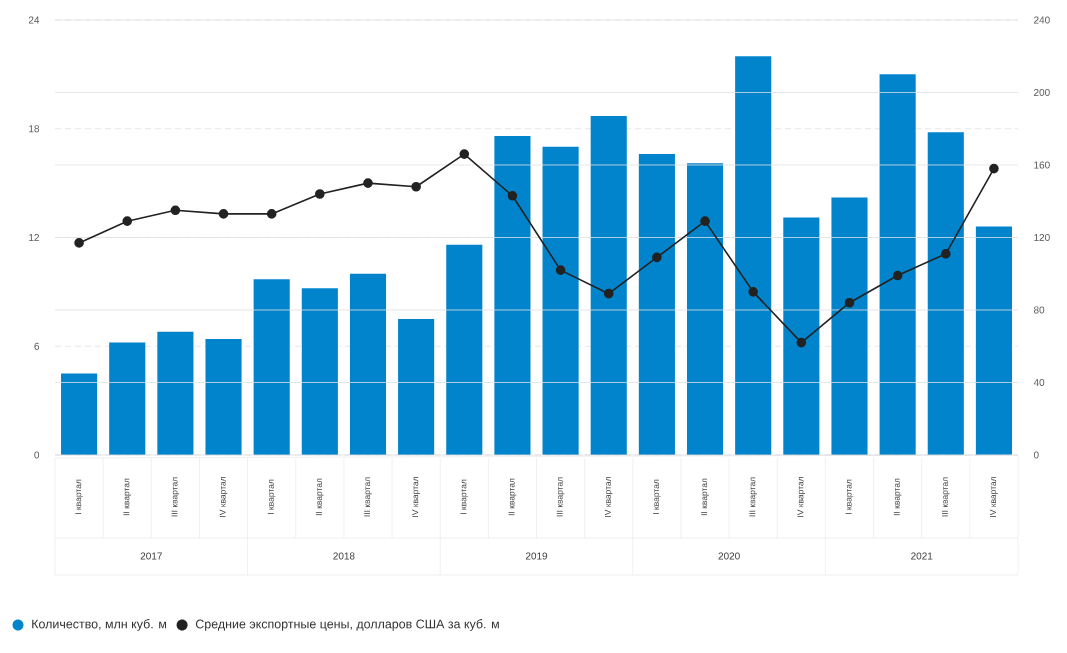 The height and width of the screenshot is (653, 1067). What do you see at coordinates (1042, 92) in the screenshot?
I see `y2-tick-label: 200` at bounding box center [1042, 92].